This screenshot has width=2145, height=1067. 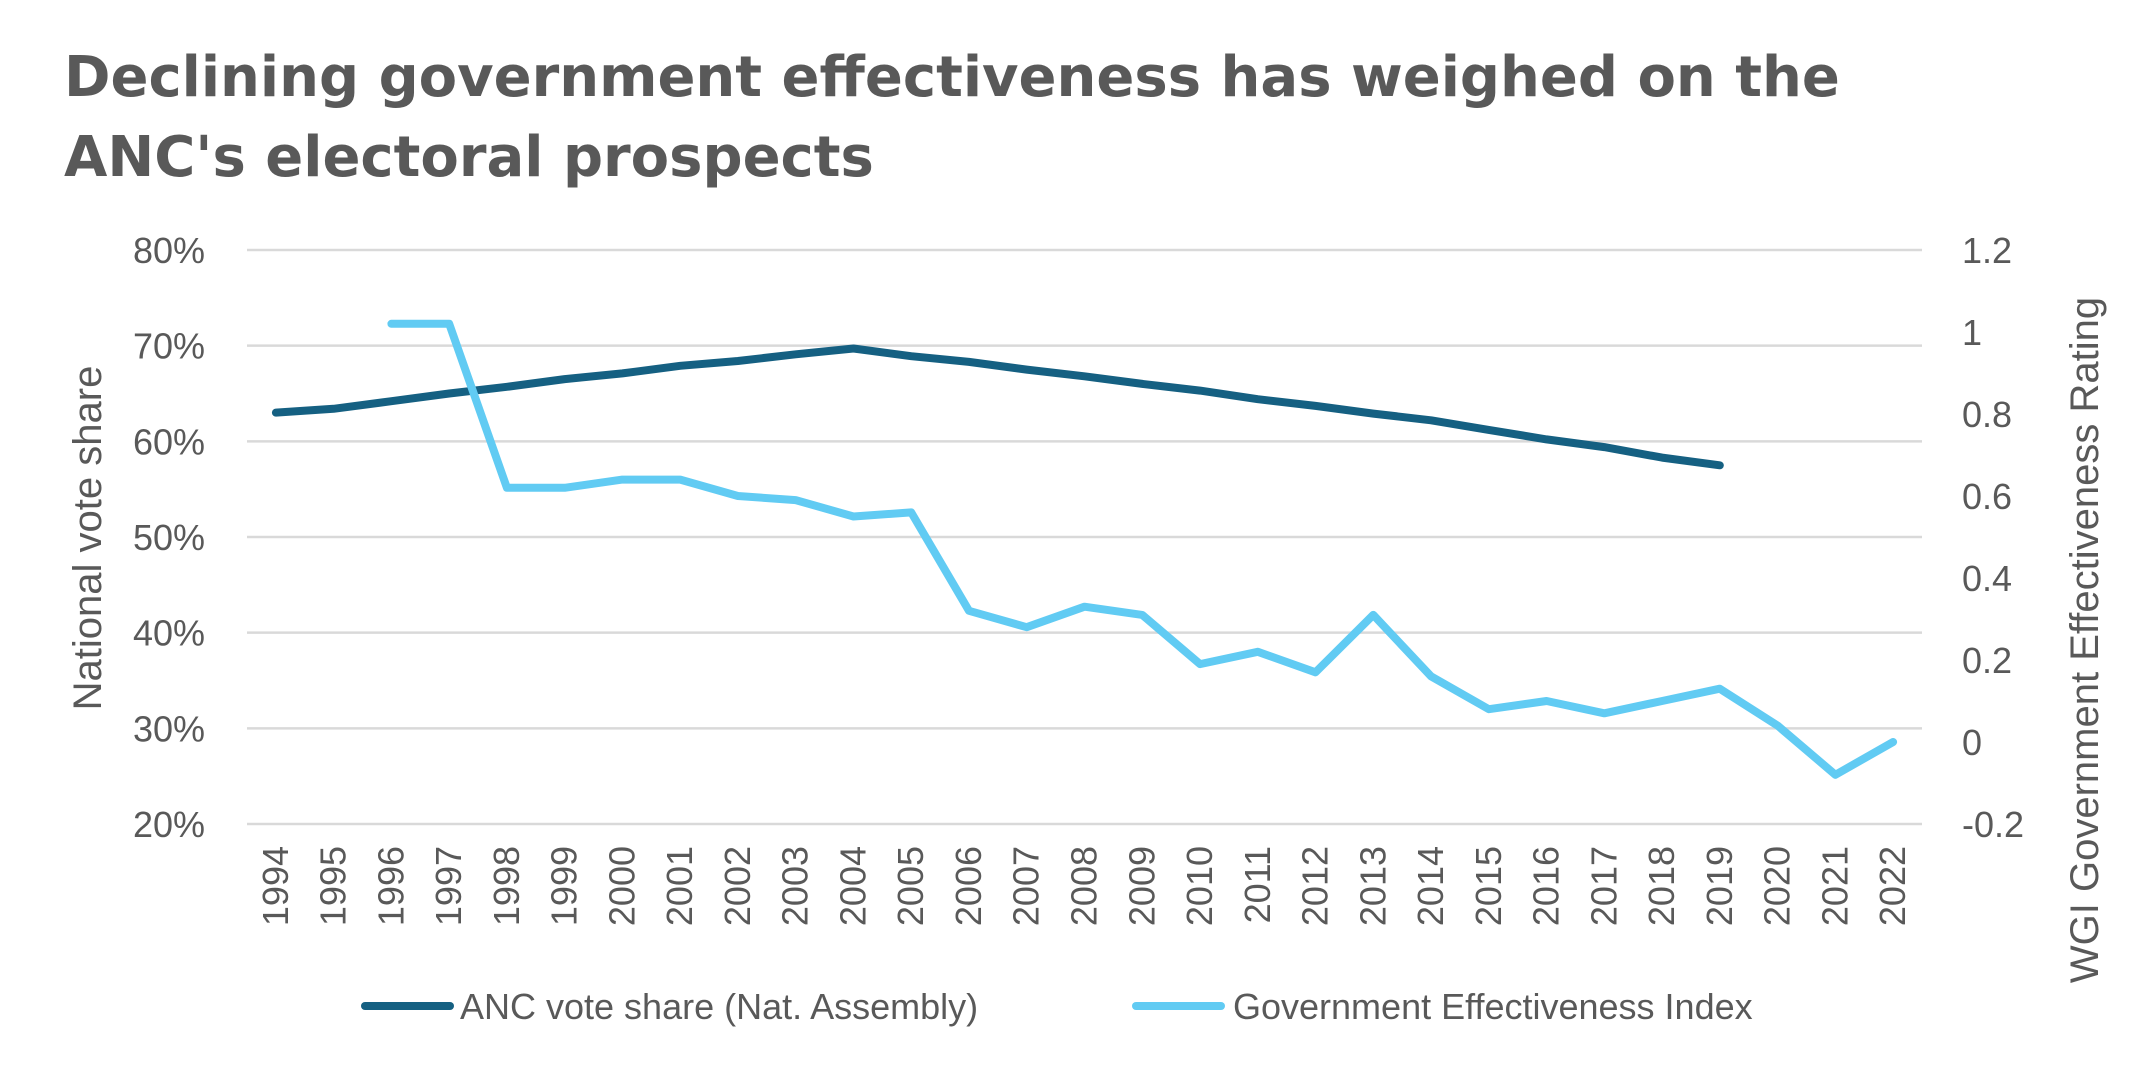 I want to click on x-tick-label: 1995, so click(x=333, y=886).